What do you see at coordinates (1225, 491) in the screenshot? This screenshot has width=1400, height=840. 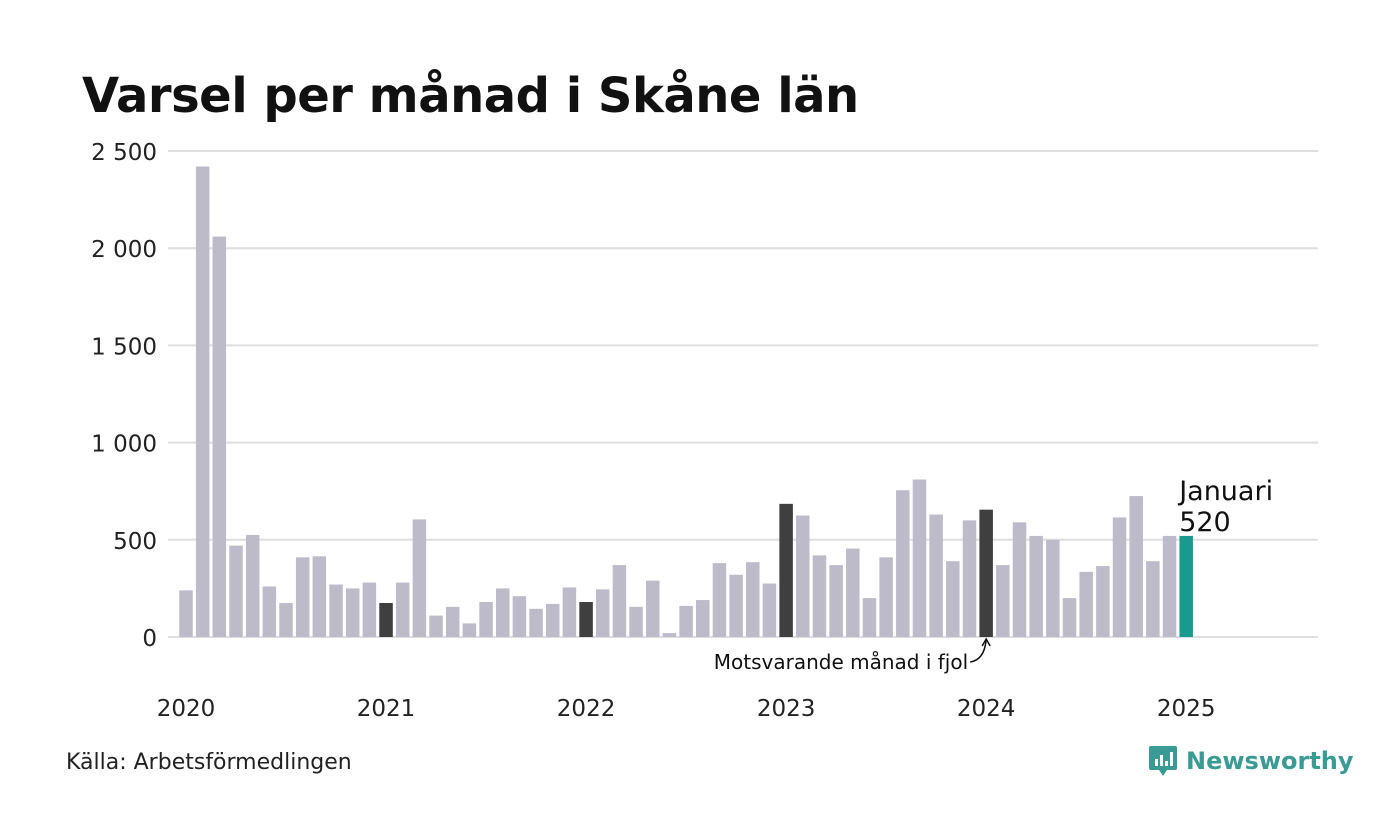 I see `annotation-current-month: Januari` at bounding box center [1225, 491].